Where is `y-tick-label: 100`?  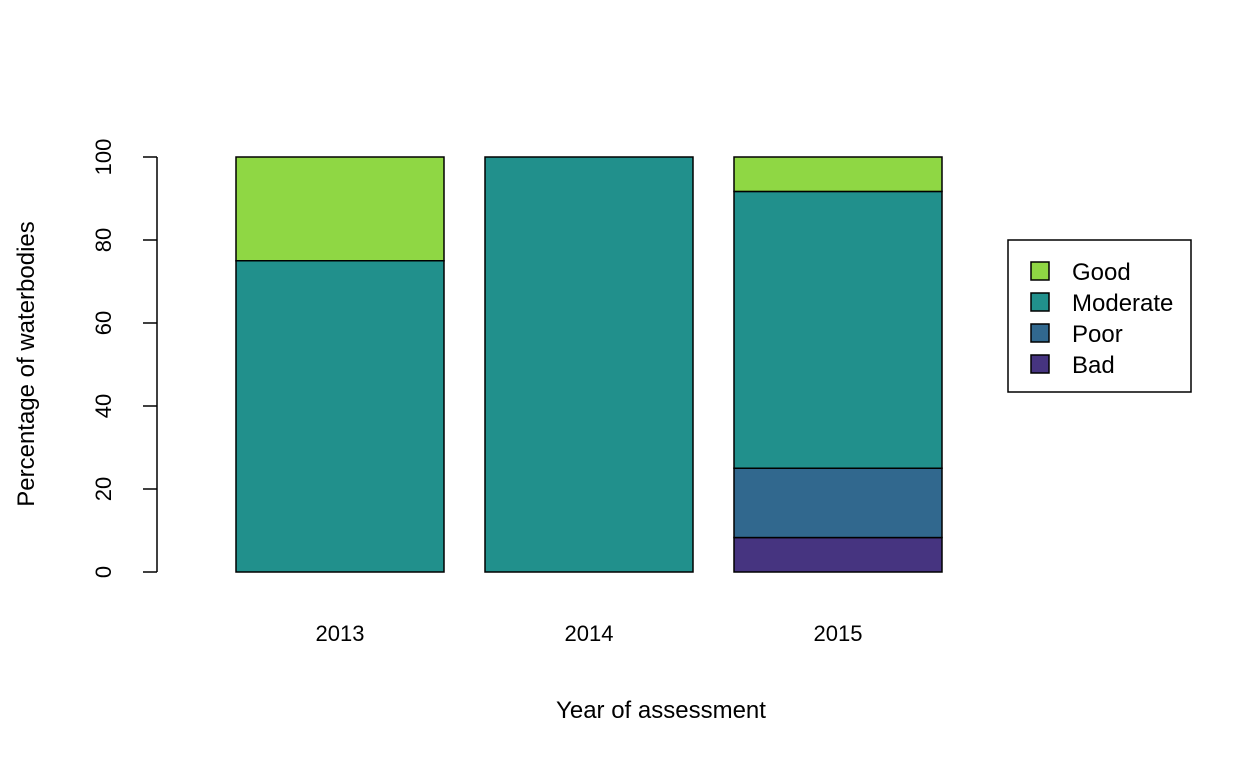
y-tick-label: 100 is located at coordinates (103, 157).